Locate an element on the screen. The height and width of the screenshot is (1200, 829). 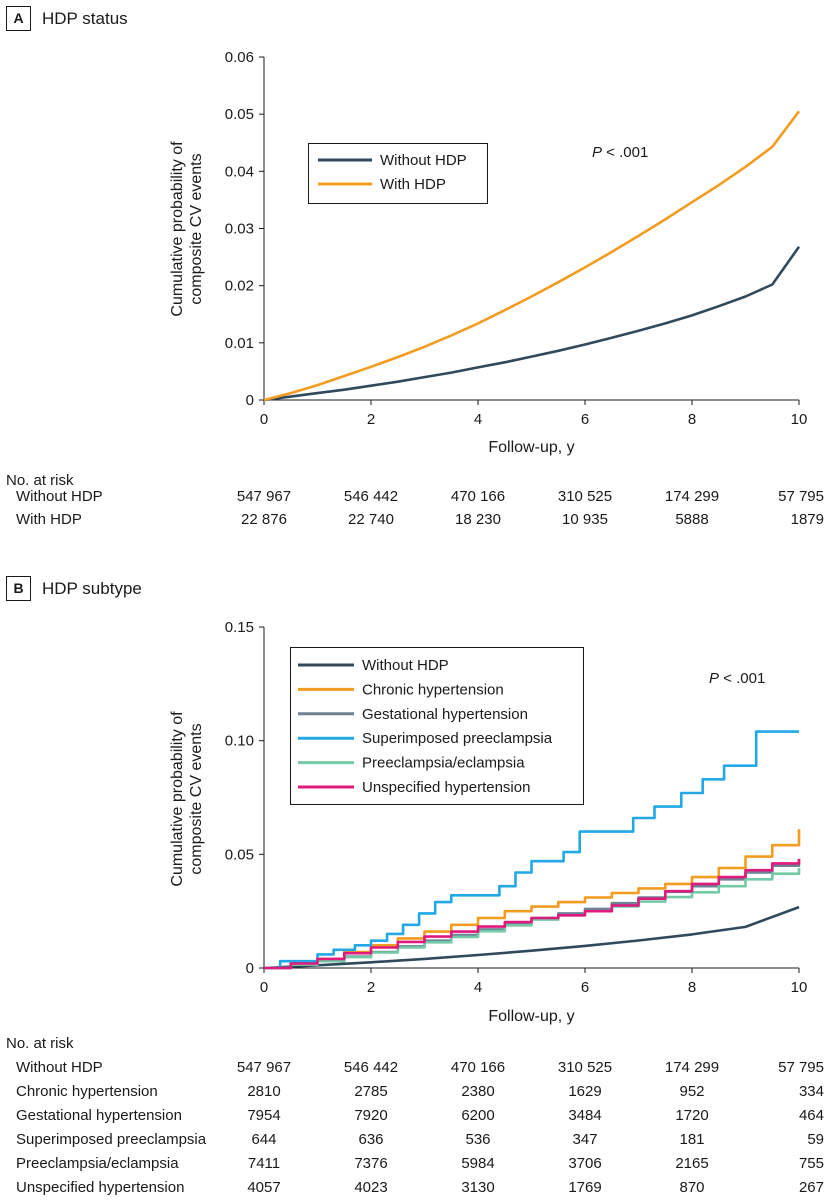
risk-value: 1879 is located at coordinates (807, 519).